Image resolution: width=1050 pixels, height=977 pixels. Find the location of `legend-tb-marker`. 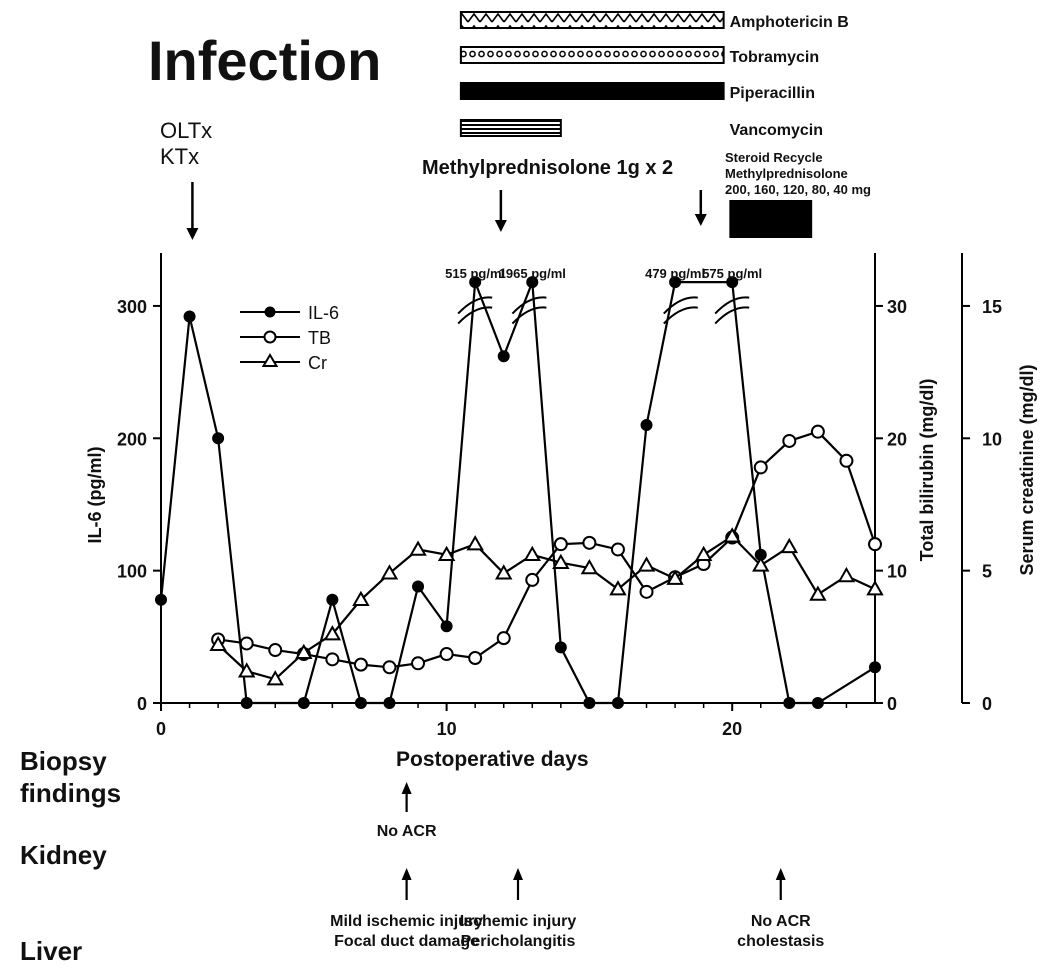

legend-tb-marker is located at coordinates (270, 337).